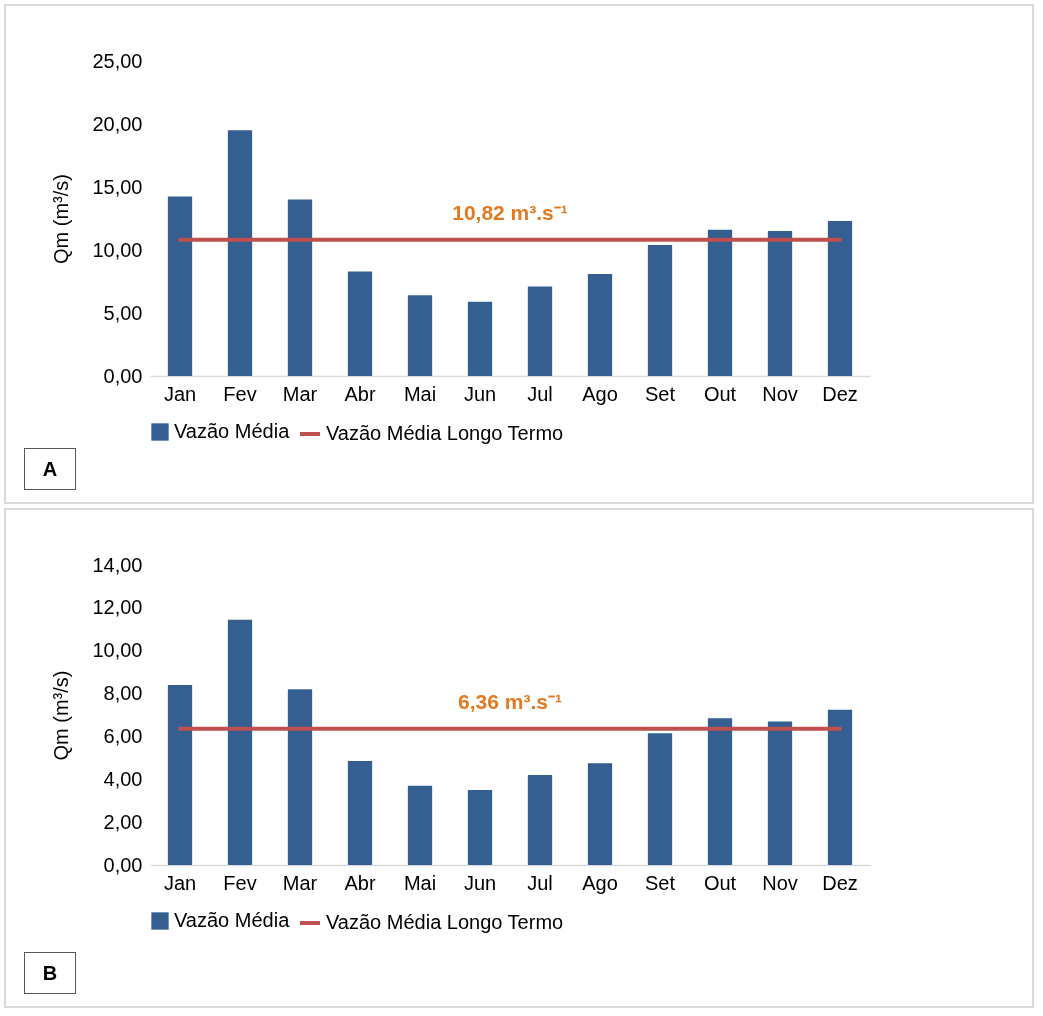  What do you see at coordinates (123, 821) in the screenshot?
I see `y-tick-label: 2,00` at bounding box center [123, 821].